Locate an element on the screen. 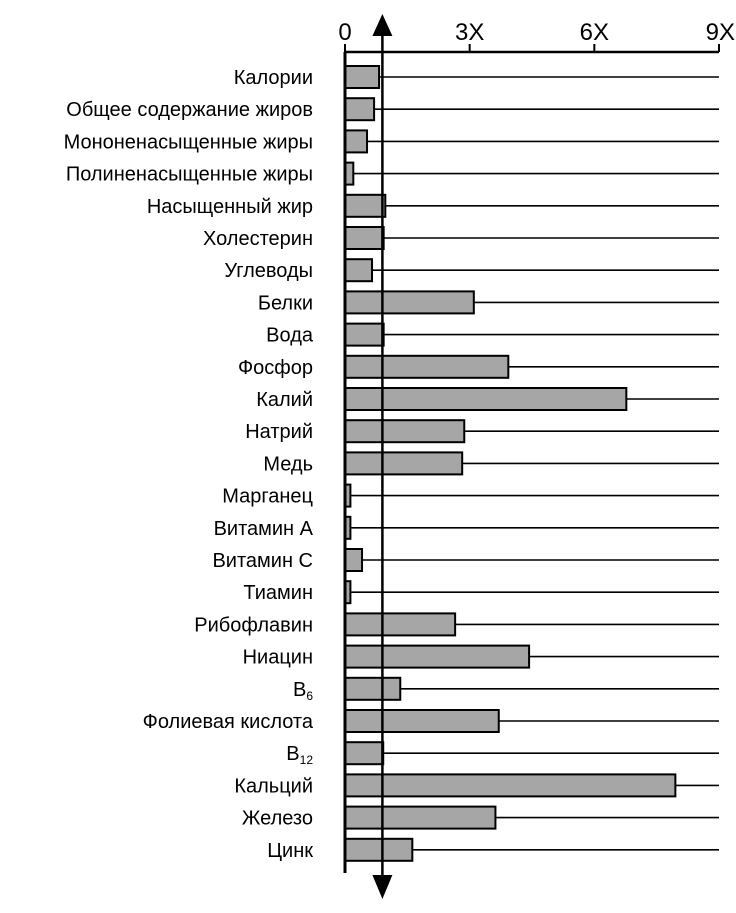 Image resolution: width=736 pixels, height=913 pixels. tick-label: 9X is located at coordinates (720, 32).